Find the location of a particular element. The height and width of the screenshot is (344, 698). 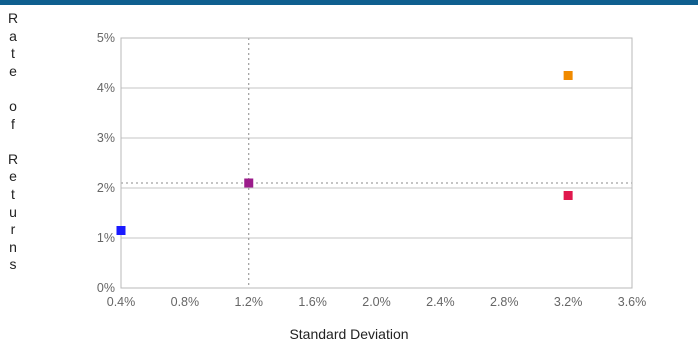

y-tick-label: 4% is located at coordinates (106, 88).